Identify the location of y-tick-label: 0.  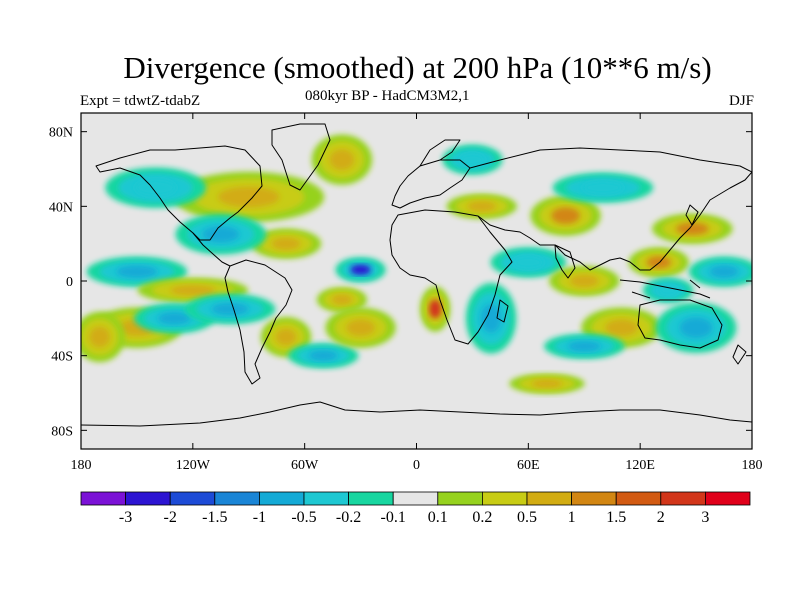
(69, 282).